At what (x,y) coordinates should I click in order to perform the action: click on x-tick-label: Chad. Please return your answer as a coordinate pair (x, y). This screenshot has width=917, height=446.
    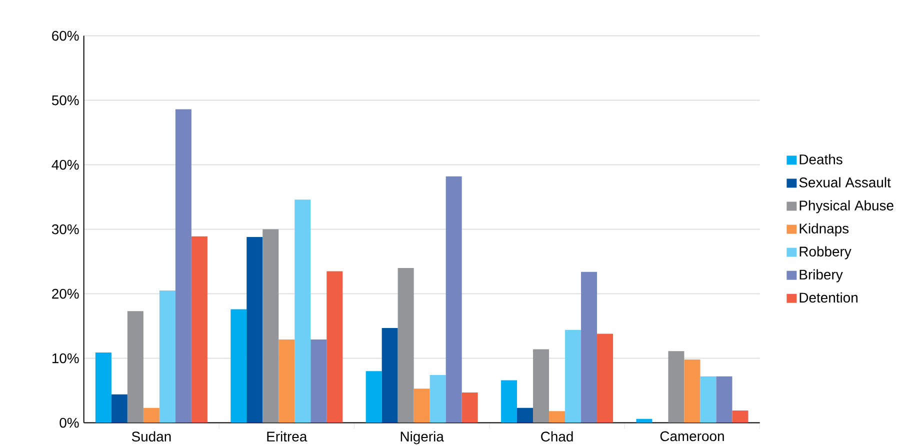
    Looking at the image, I should click on (557, 436).